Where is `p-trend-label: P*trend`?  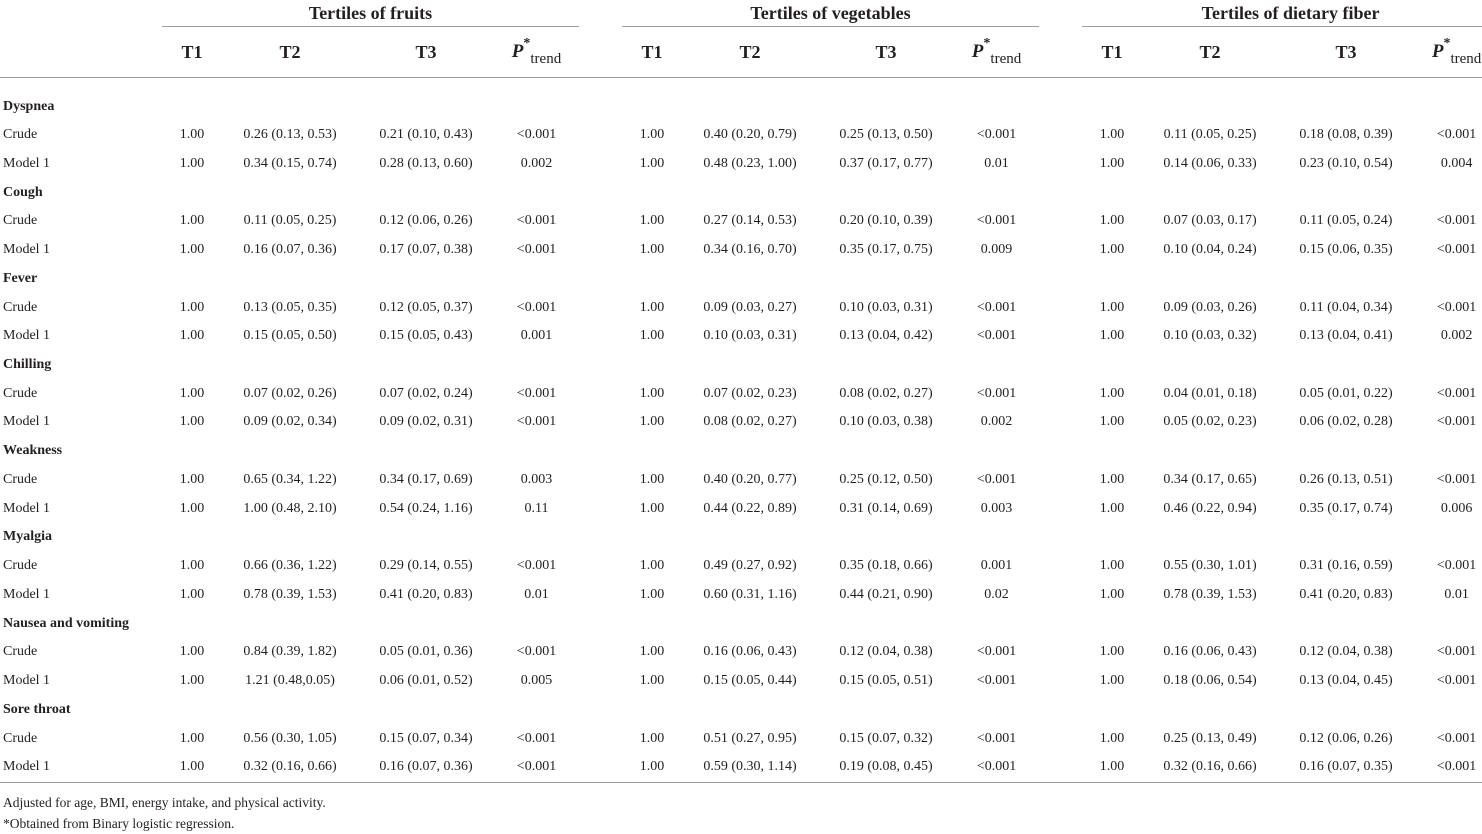 p-trend-label: P*trend is located at coordinates (536, 51).